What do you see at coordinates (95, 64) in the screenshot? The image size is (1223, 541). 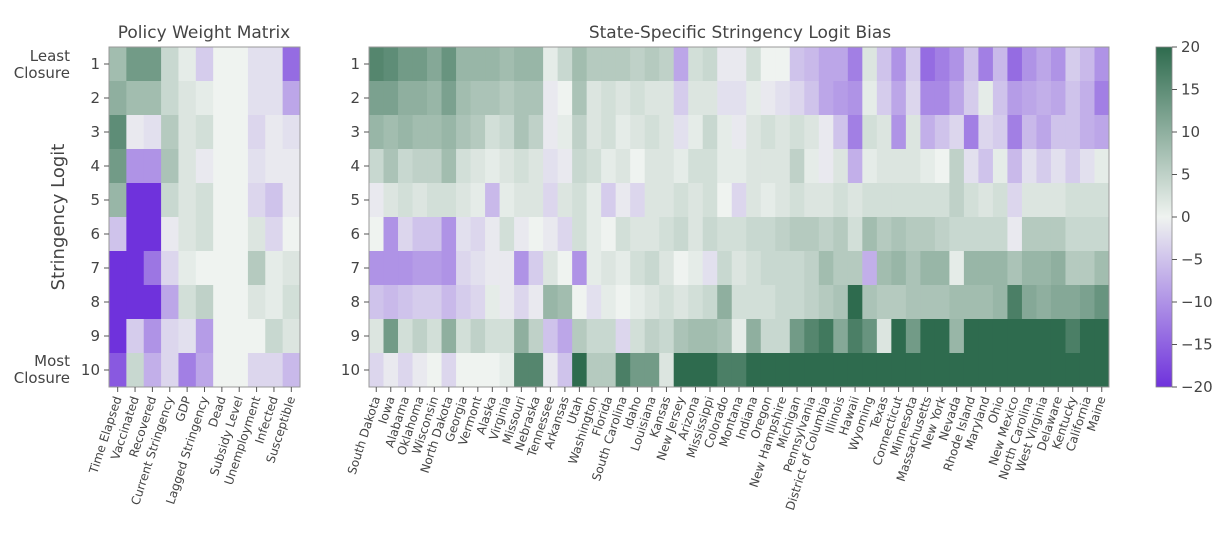 I see `policy-weight-y-tick-label: 1` at bounding box center [95, 64].